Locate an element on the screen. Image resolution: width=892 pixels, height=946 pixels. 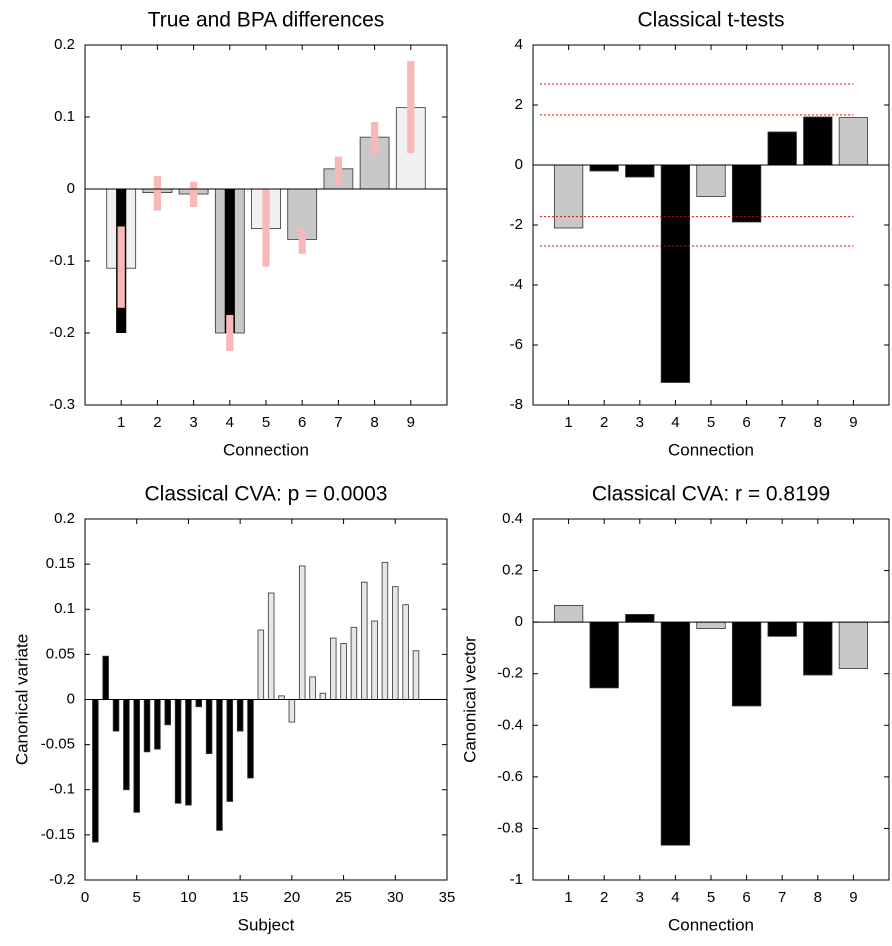
x-tick-label: 30 is located at coordinates (395, 897).